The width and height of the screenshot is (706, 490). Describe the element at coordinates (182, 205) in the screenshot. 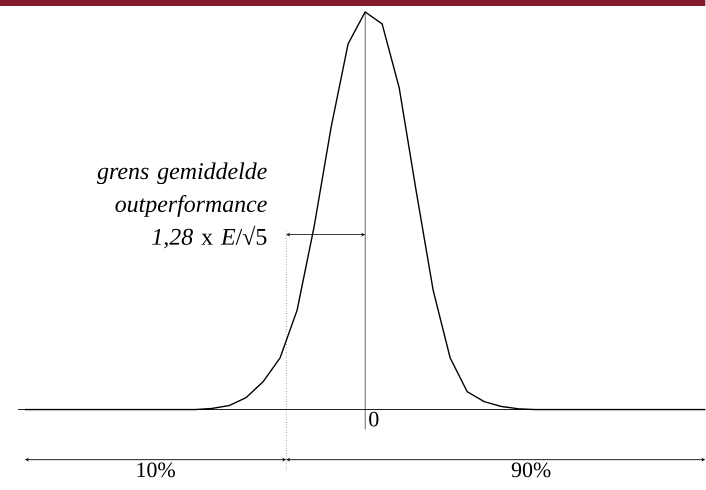

I see `annotation: grens gemiddelde outperformance 1,28 x E/√5` at that location.